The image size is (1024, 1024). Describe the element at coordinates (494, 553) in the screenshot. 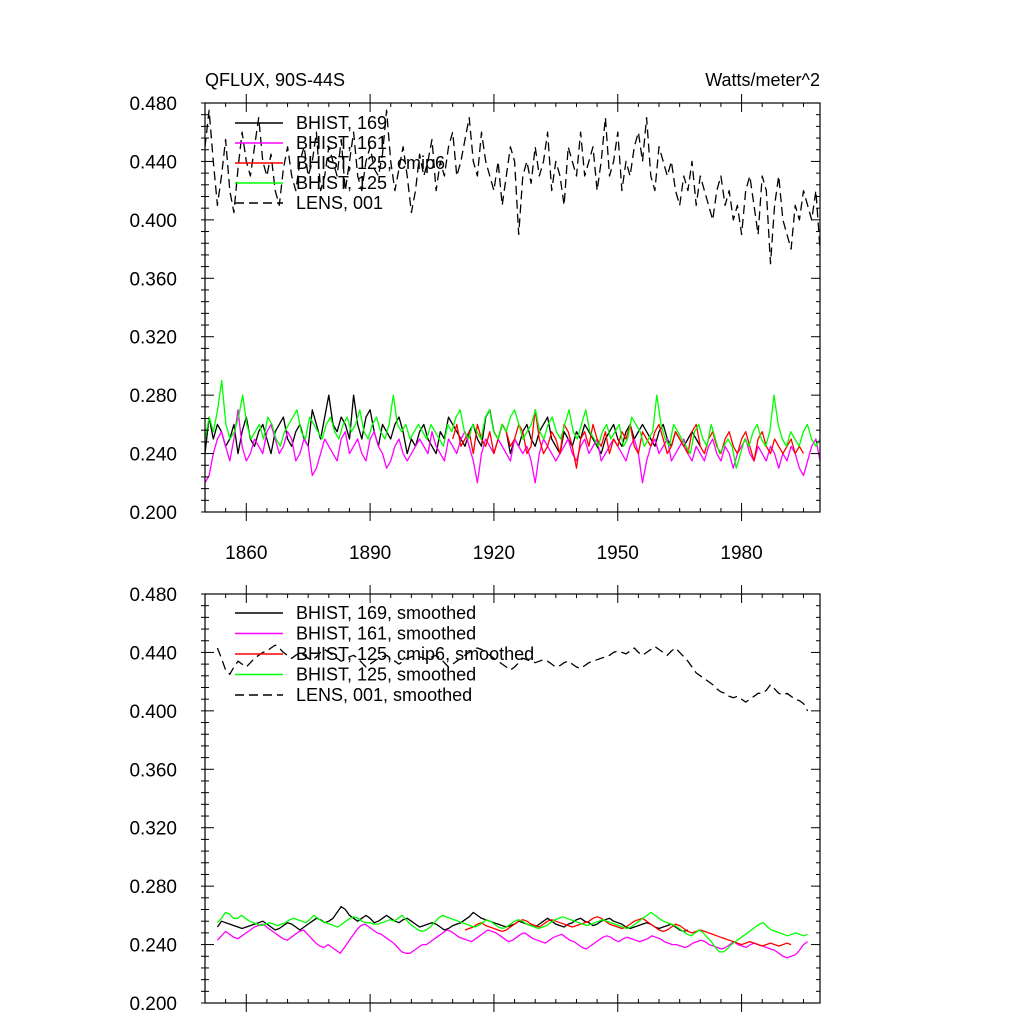

I see `x-tick-label: 1920` at that location.